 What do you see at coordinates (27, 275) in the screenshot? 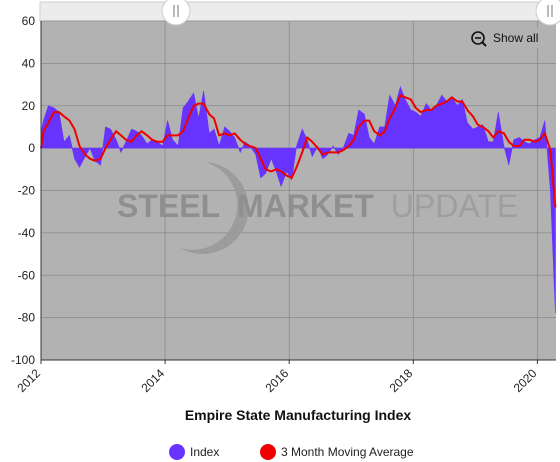
I see `y-tick-label: -60` at bounding box center [27, 275].